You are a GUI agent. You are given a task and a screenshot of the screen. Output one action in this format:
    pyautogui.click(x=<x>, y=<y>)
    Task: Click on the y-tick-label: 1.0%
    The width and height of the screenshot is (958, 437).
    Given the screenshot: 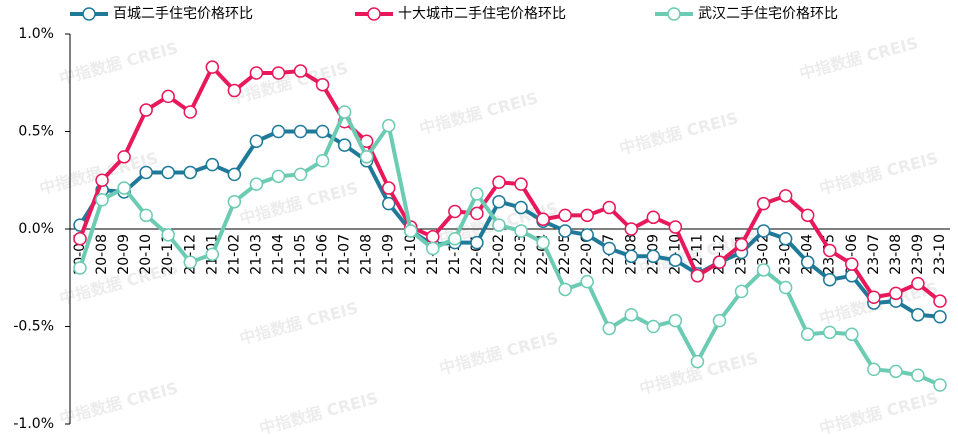 What is the action you would take?
    pyautogui.click(x=36, y=34)
    